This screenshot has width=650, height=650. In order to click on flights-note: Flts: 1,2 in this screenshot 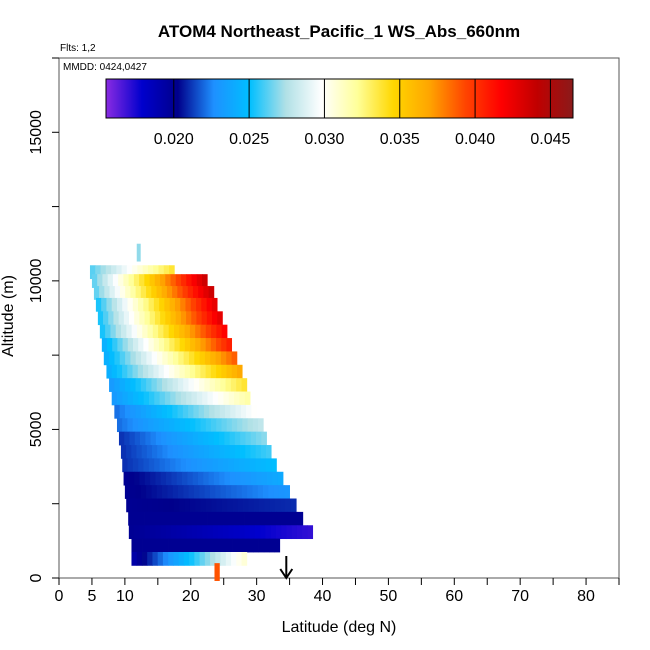, I will do `click(78, 48)`.